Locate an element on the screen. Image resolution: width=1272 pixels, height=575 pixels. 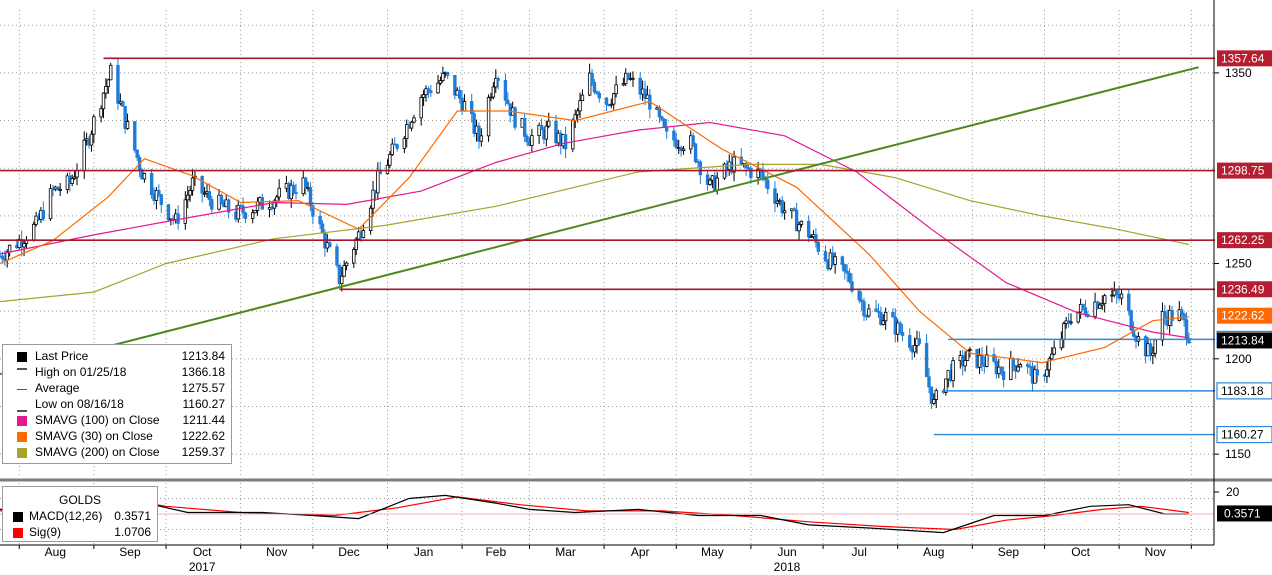
macd-legend-row-signal: Sig(9) 1.0706 is located at coordinates (80, 533).